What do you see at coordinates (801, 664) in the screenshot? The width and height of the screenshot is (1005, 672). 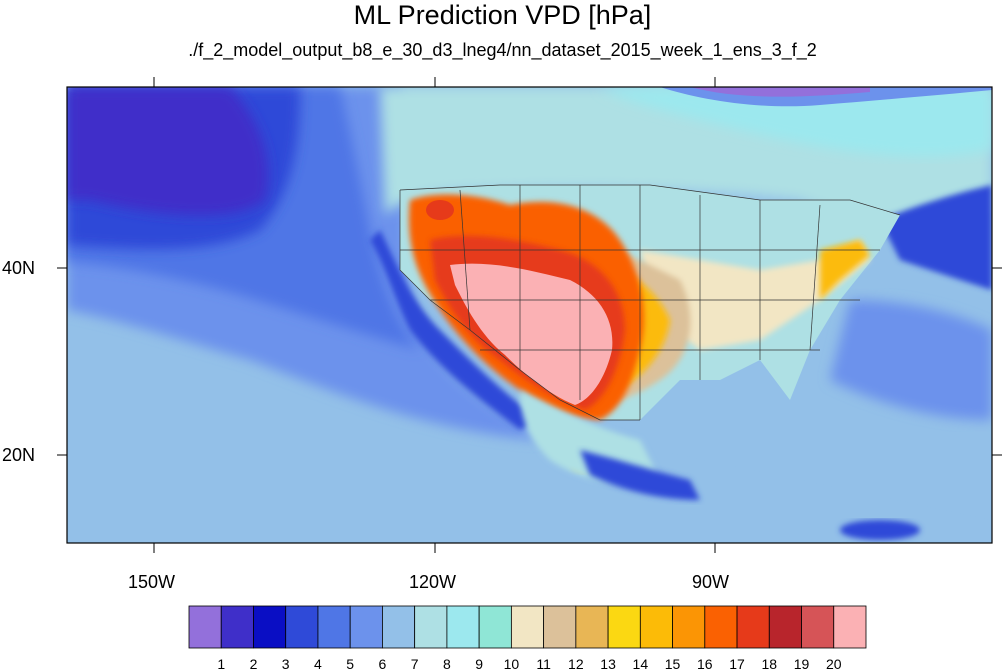 I see `colorbar-label: 19` at bounding box center [801, 664].